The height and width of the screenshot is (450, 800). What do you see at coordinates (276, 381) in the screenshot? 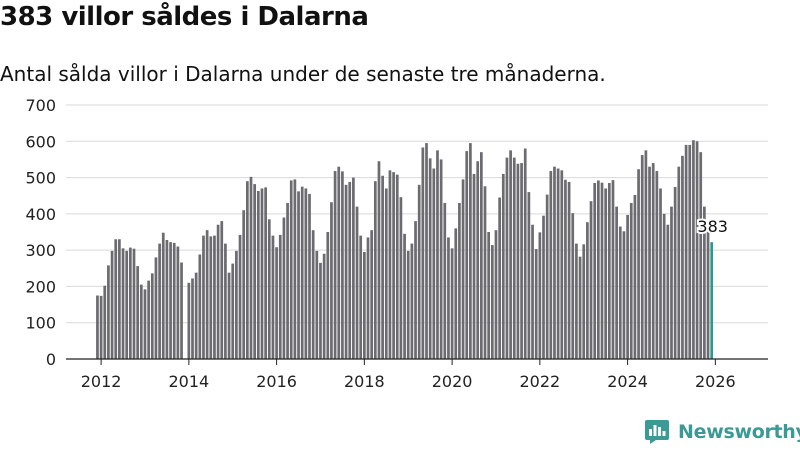
I see `x-tick-label: 2016` at bounding box center [276, 381].